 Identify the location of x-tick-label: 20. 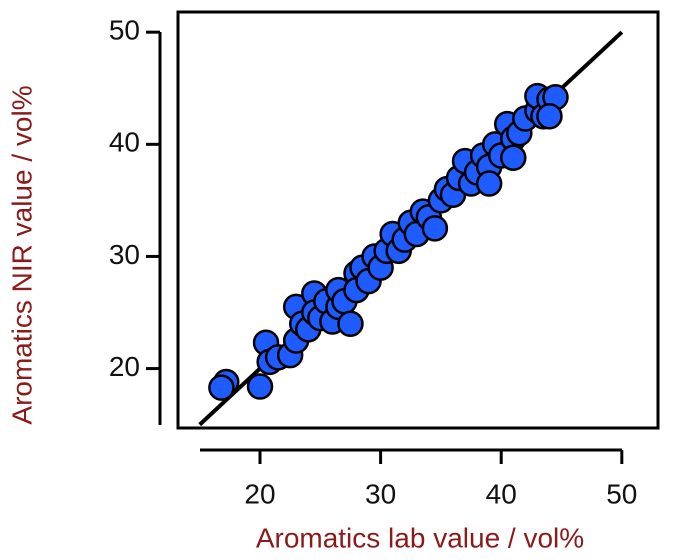
(259, 493).